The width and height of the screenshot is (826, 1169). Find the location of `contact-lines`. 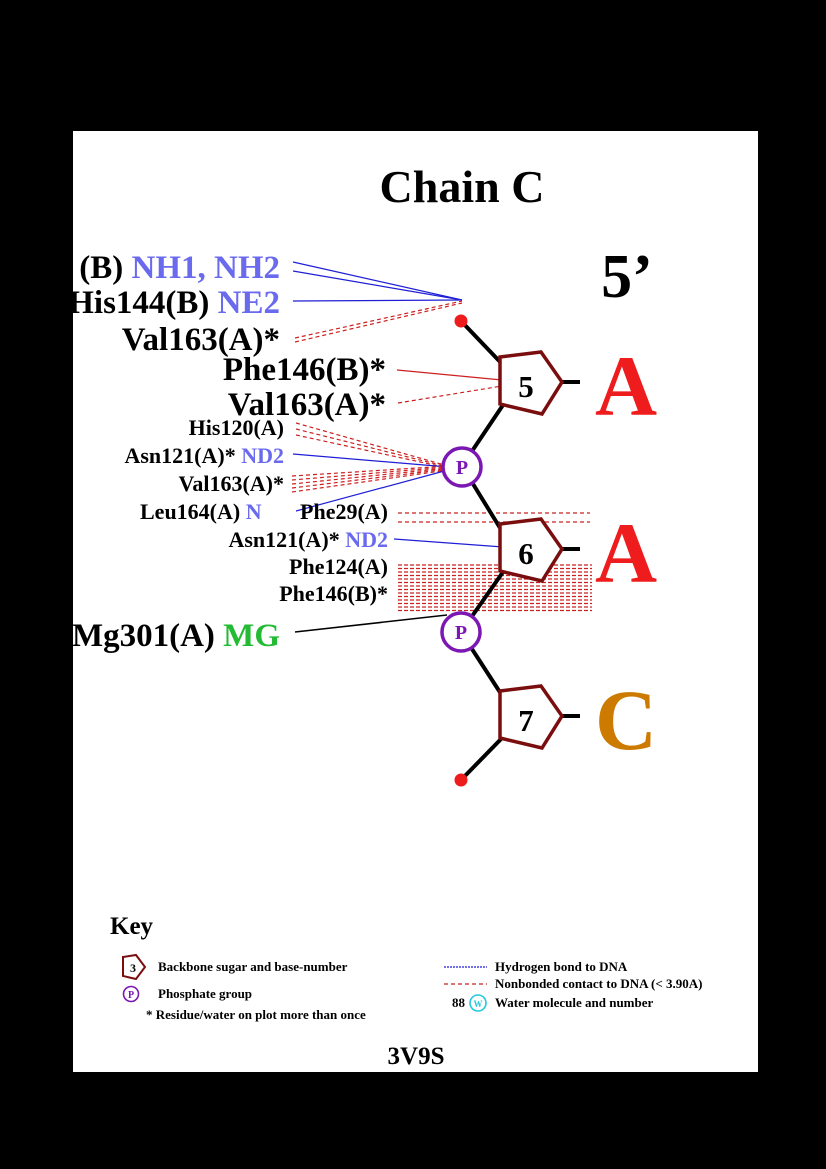

contact-lines is located at coordinates (440, 447).